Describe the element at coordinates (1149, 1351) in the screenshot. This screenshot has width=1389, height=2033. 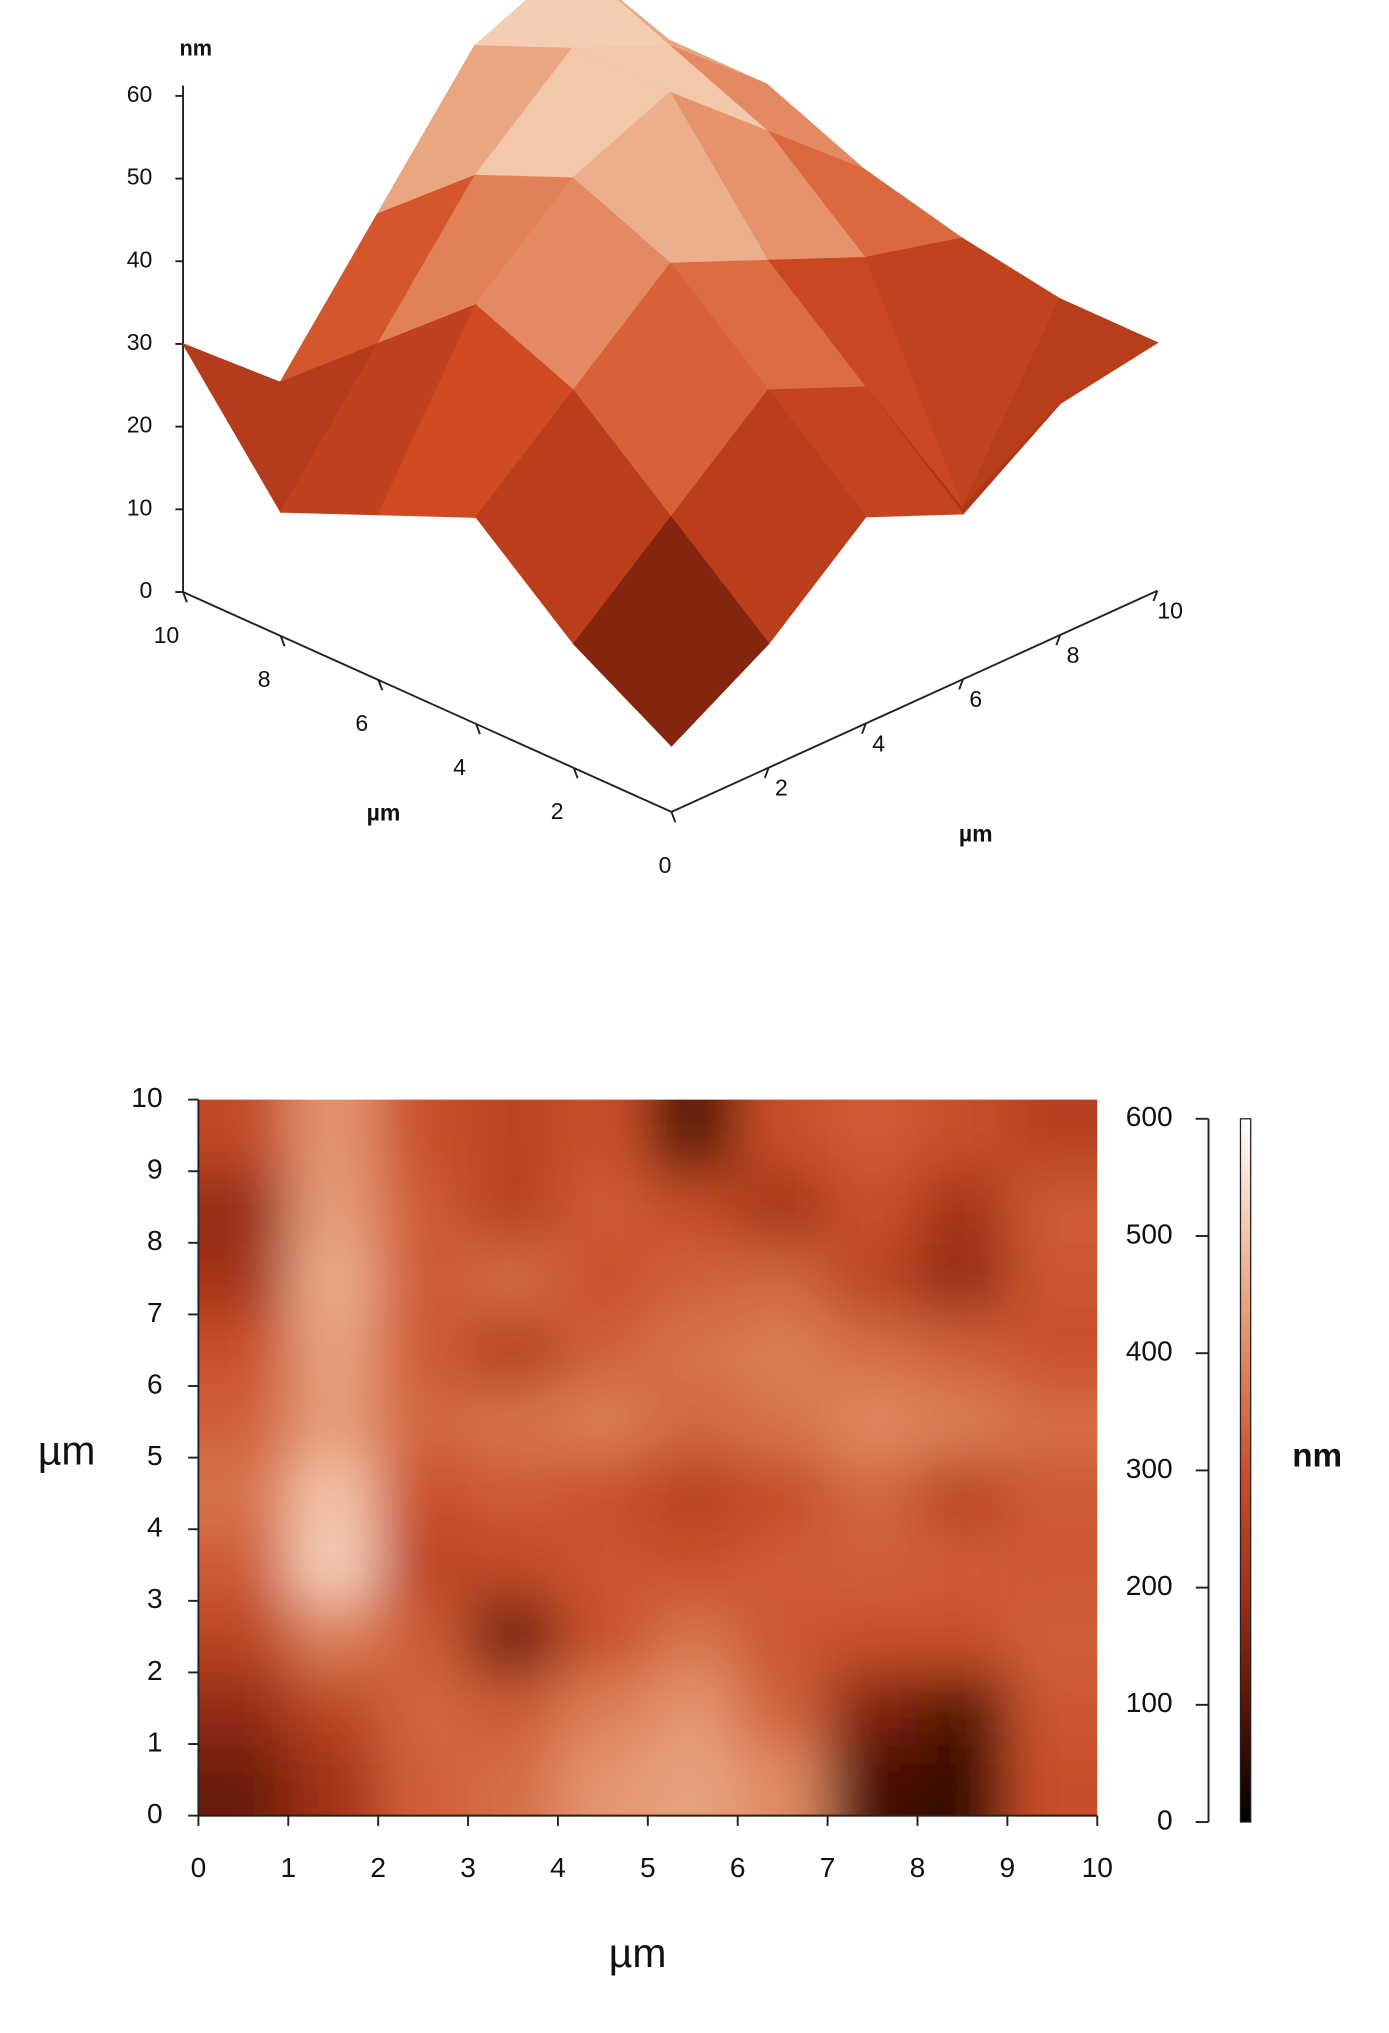
I see `colorbar-tick-label: 400` at that location.